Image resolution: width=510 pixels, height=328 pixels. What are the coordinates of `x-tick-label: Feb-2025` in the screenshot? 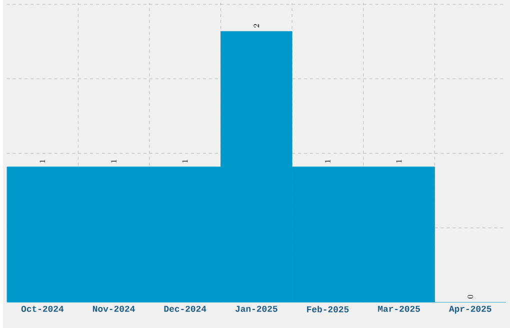 It's located at (328, 309).